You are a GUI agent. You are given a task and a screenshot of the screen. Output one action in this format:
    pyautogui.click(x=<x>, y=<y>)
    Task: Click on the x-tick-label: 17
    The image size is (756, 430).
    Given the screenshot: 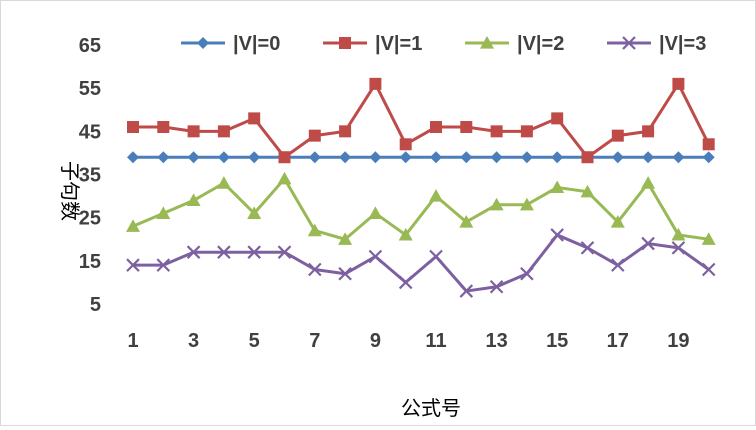 What is the action you would take?
    pyautogui.click(x=618, y=341)
    